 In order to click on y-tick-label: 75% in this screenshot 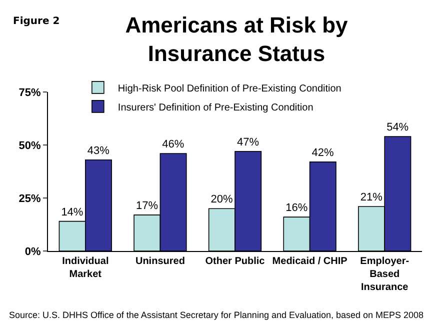, I will do `click(30, 92)`.